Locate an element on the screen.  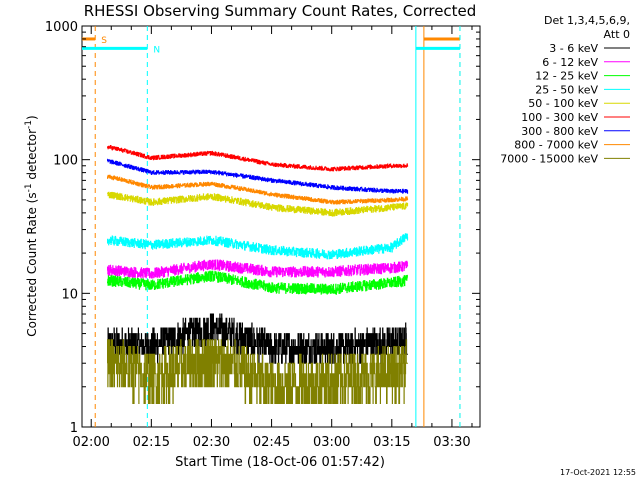
legend-entry-label: 50 - 100 keV is located at coordinates (563, 103).